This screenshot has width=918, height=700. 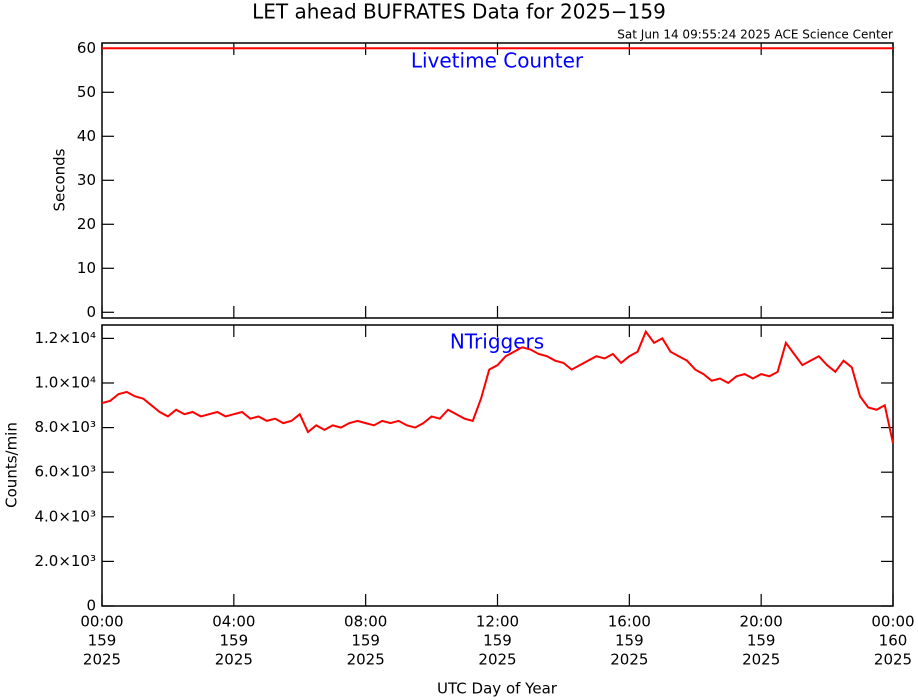 I want to click on x-axis-label: UTC Day of Year, so click(x=497, y=689).